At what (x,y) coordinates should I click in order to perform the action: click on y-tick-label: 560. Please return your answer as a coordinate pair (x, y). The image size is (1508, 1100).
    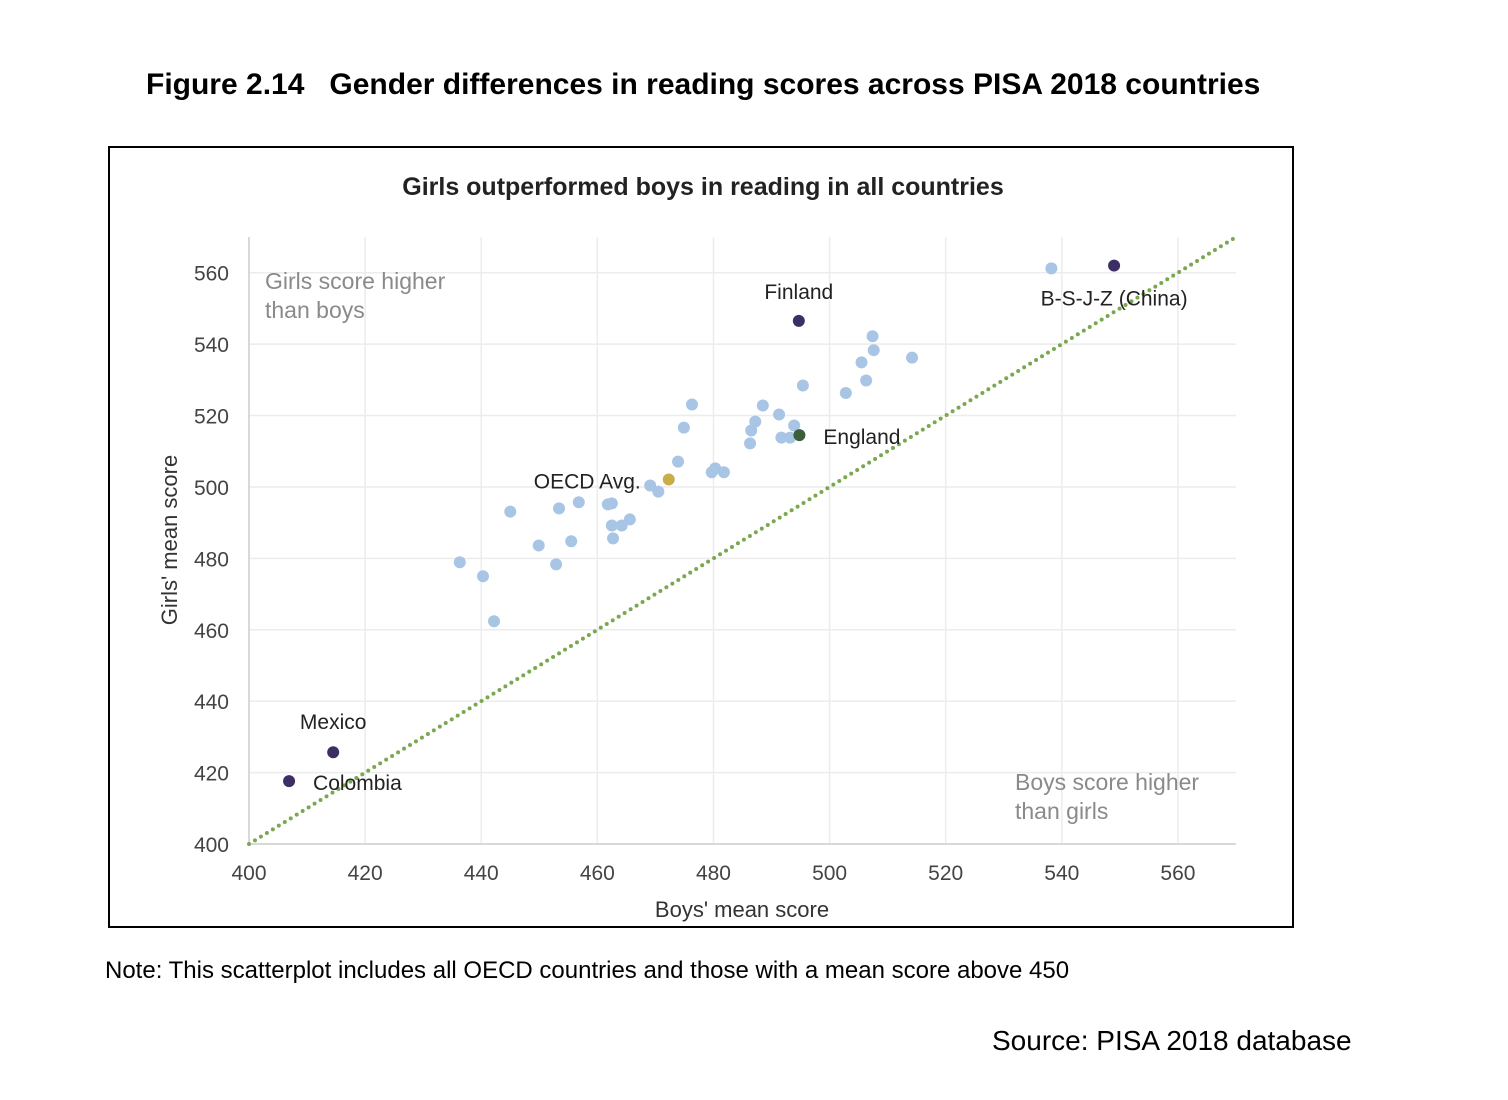
    Looking at the image, I should click on (211, 274).